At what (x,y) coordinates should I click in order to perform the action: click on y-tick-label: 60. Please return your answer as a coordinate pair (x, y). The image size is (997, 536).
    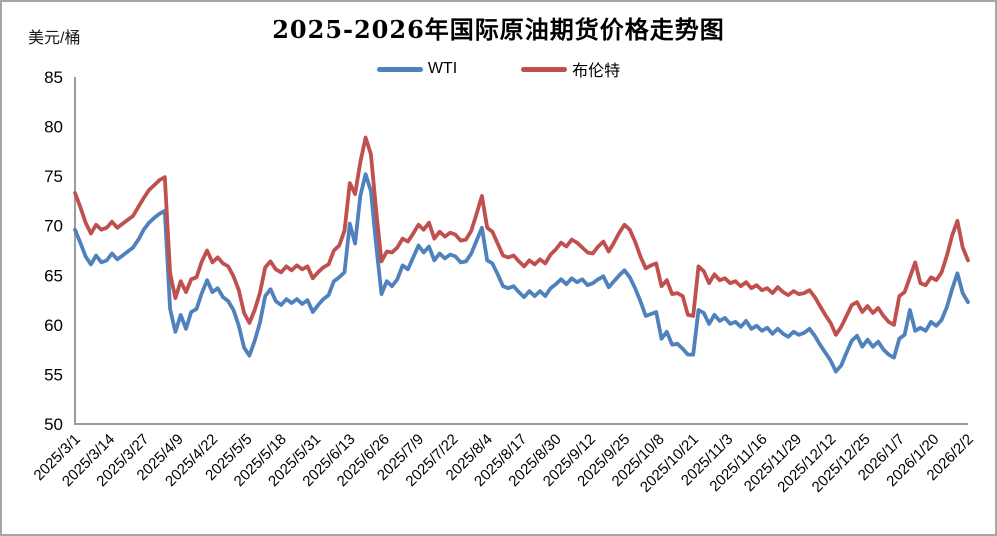
    Looking at the image, I should click on (53, 325).